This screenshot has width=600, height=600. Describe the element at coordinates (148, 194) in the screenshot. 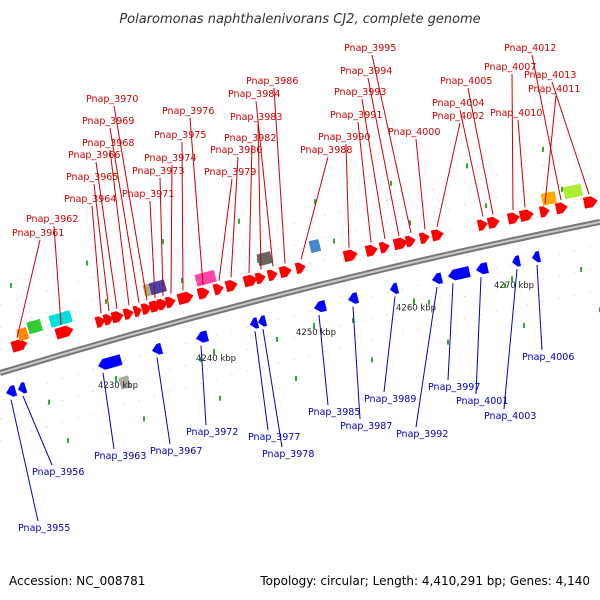

I see `gene-label-top: Pnap_3971` at that location.